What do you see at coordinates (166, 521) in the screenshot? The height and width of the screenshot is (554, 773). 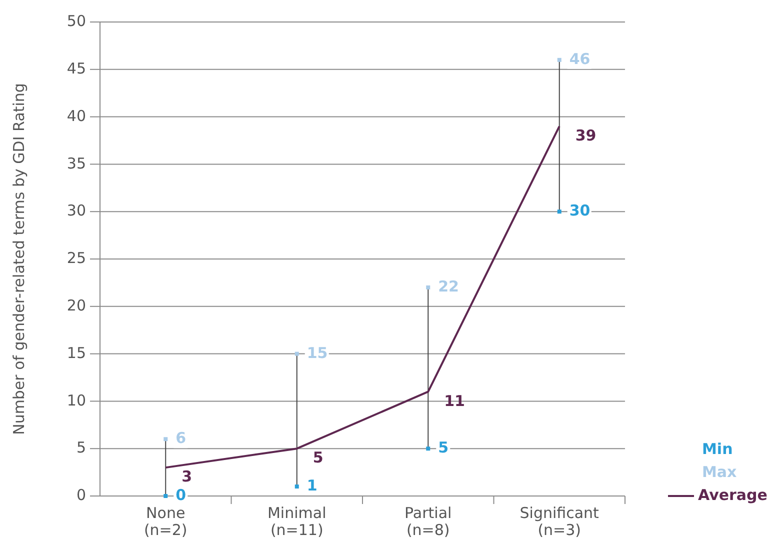 I see `x-tick-label: None (n=2)` at bounding box center [166, 521].